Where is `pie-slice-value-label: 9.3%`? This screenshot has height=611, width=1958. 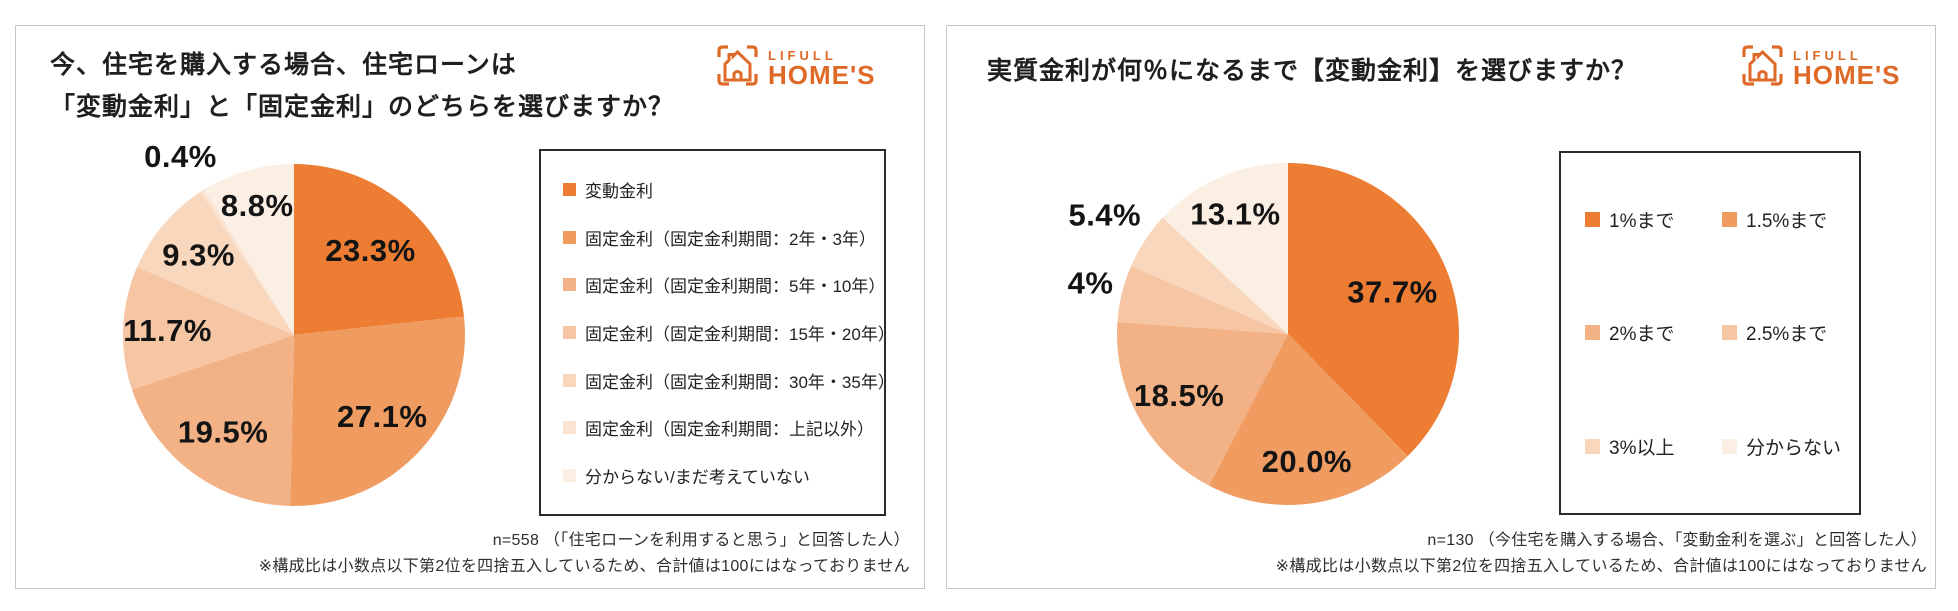 pie-slice-value-label: 9.3% is located at coordinates (198, 255).